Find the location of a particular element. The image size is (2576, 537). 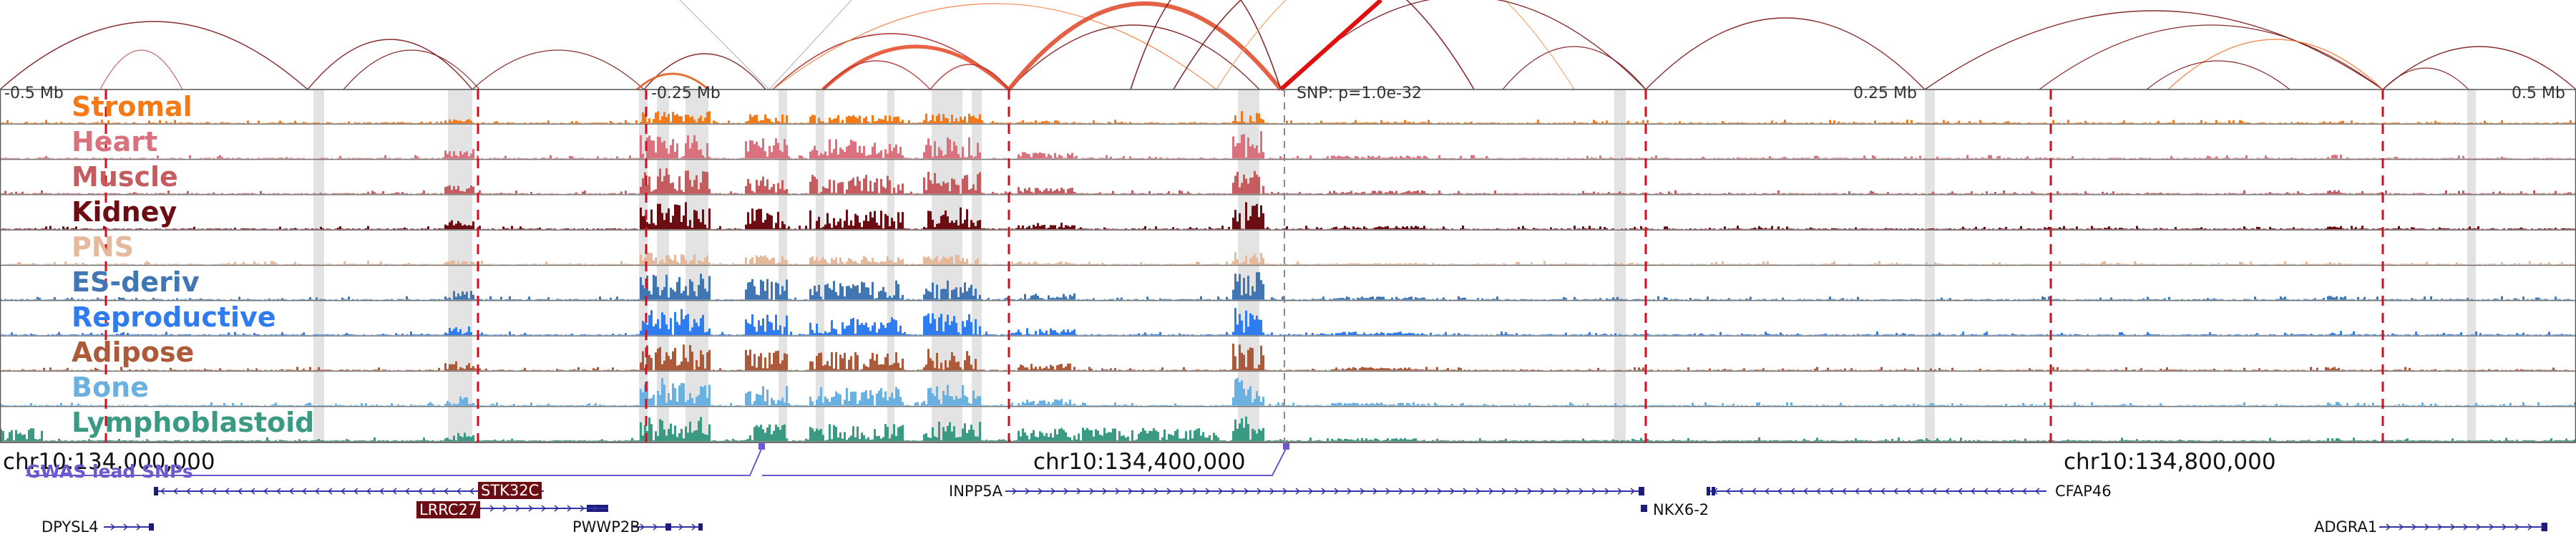

gene-dpysl4 is located at coordinates (129, 527).